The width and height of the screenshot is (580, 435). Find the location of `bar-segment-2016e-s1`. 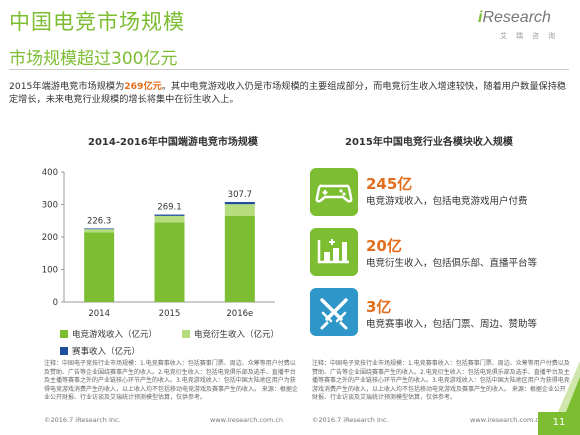

bar-segment-2016e-s1 is located at coordinates (239, 210).